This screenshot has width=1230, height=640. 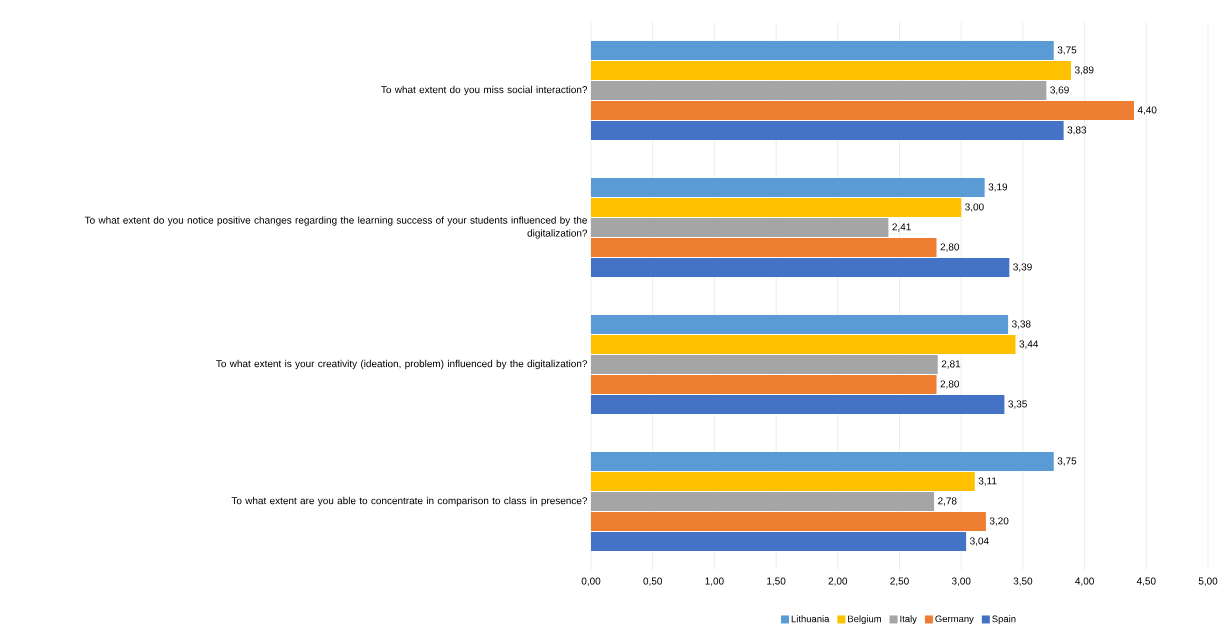 What do you see at coordinates (1084, 581) in the screenshot?
I see `x-tick-label: 4,00` at bounding box center [1084, 581].